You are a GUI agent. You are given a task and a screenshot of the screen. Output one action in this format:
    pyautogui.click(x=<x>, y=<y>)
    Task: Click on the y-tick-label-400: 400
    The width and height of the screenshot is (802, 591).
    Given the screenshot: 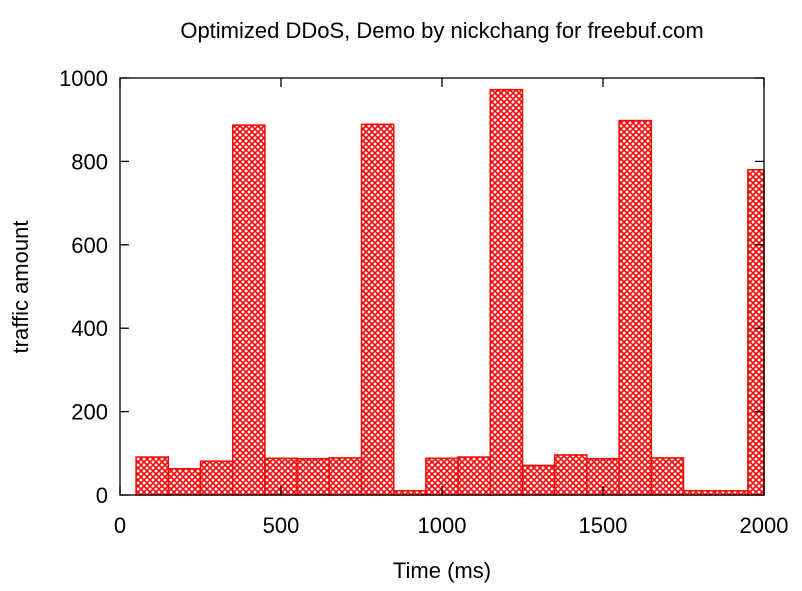 What is the action you would take?
    pyautogui.click(x=89, y=328)
    